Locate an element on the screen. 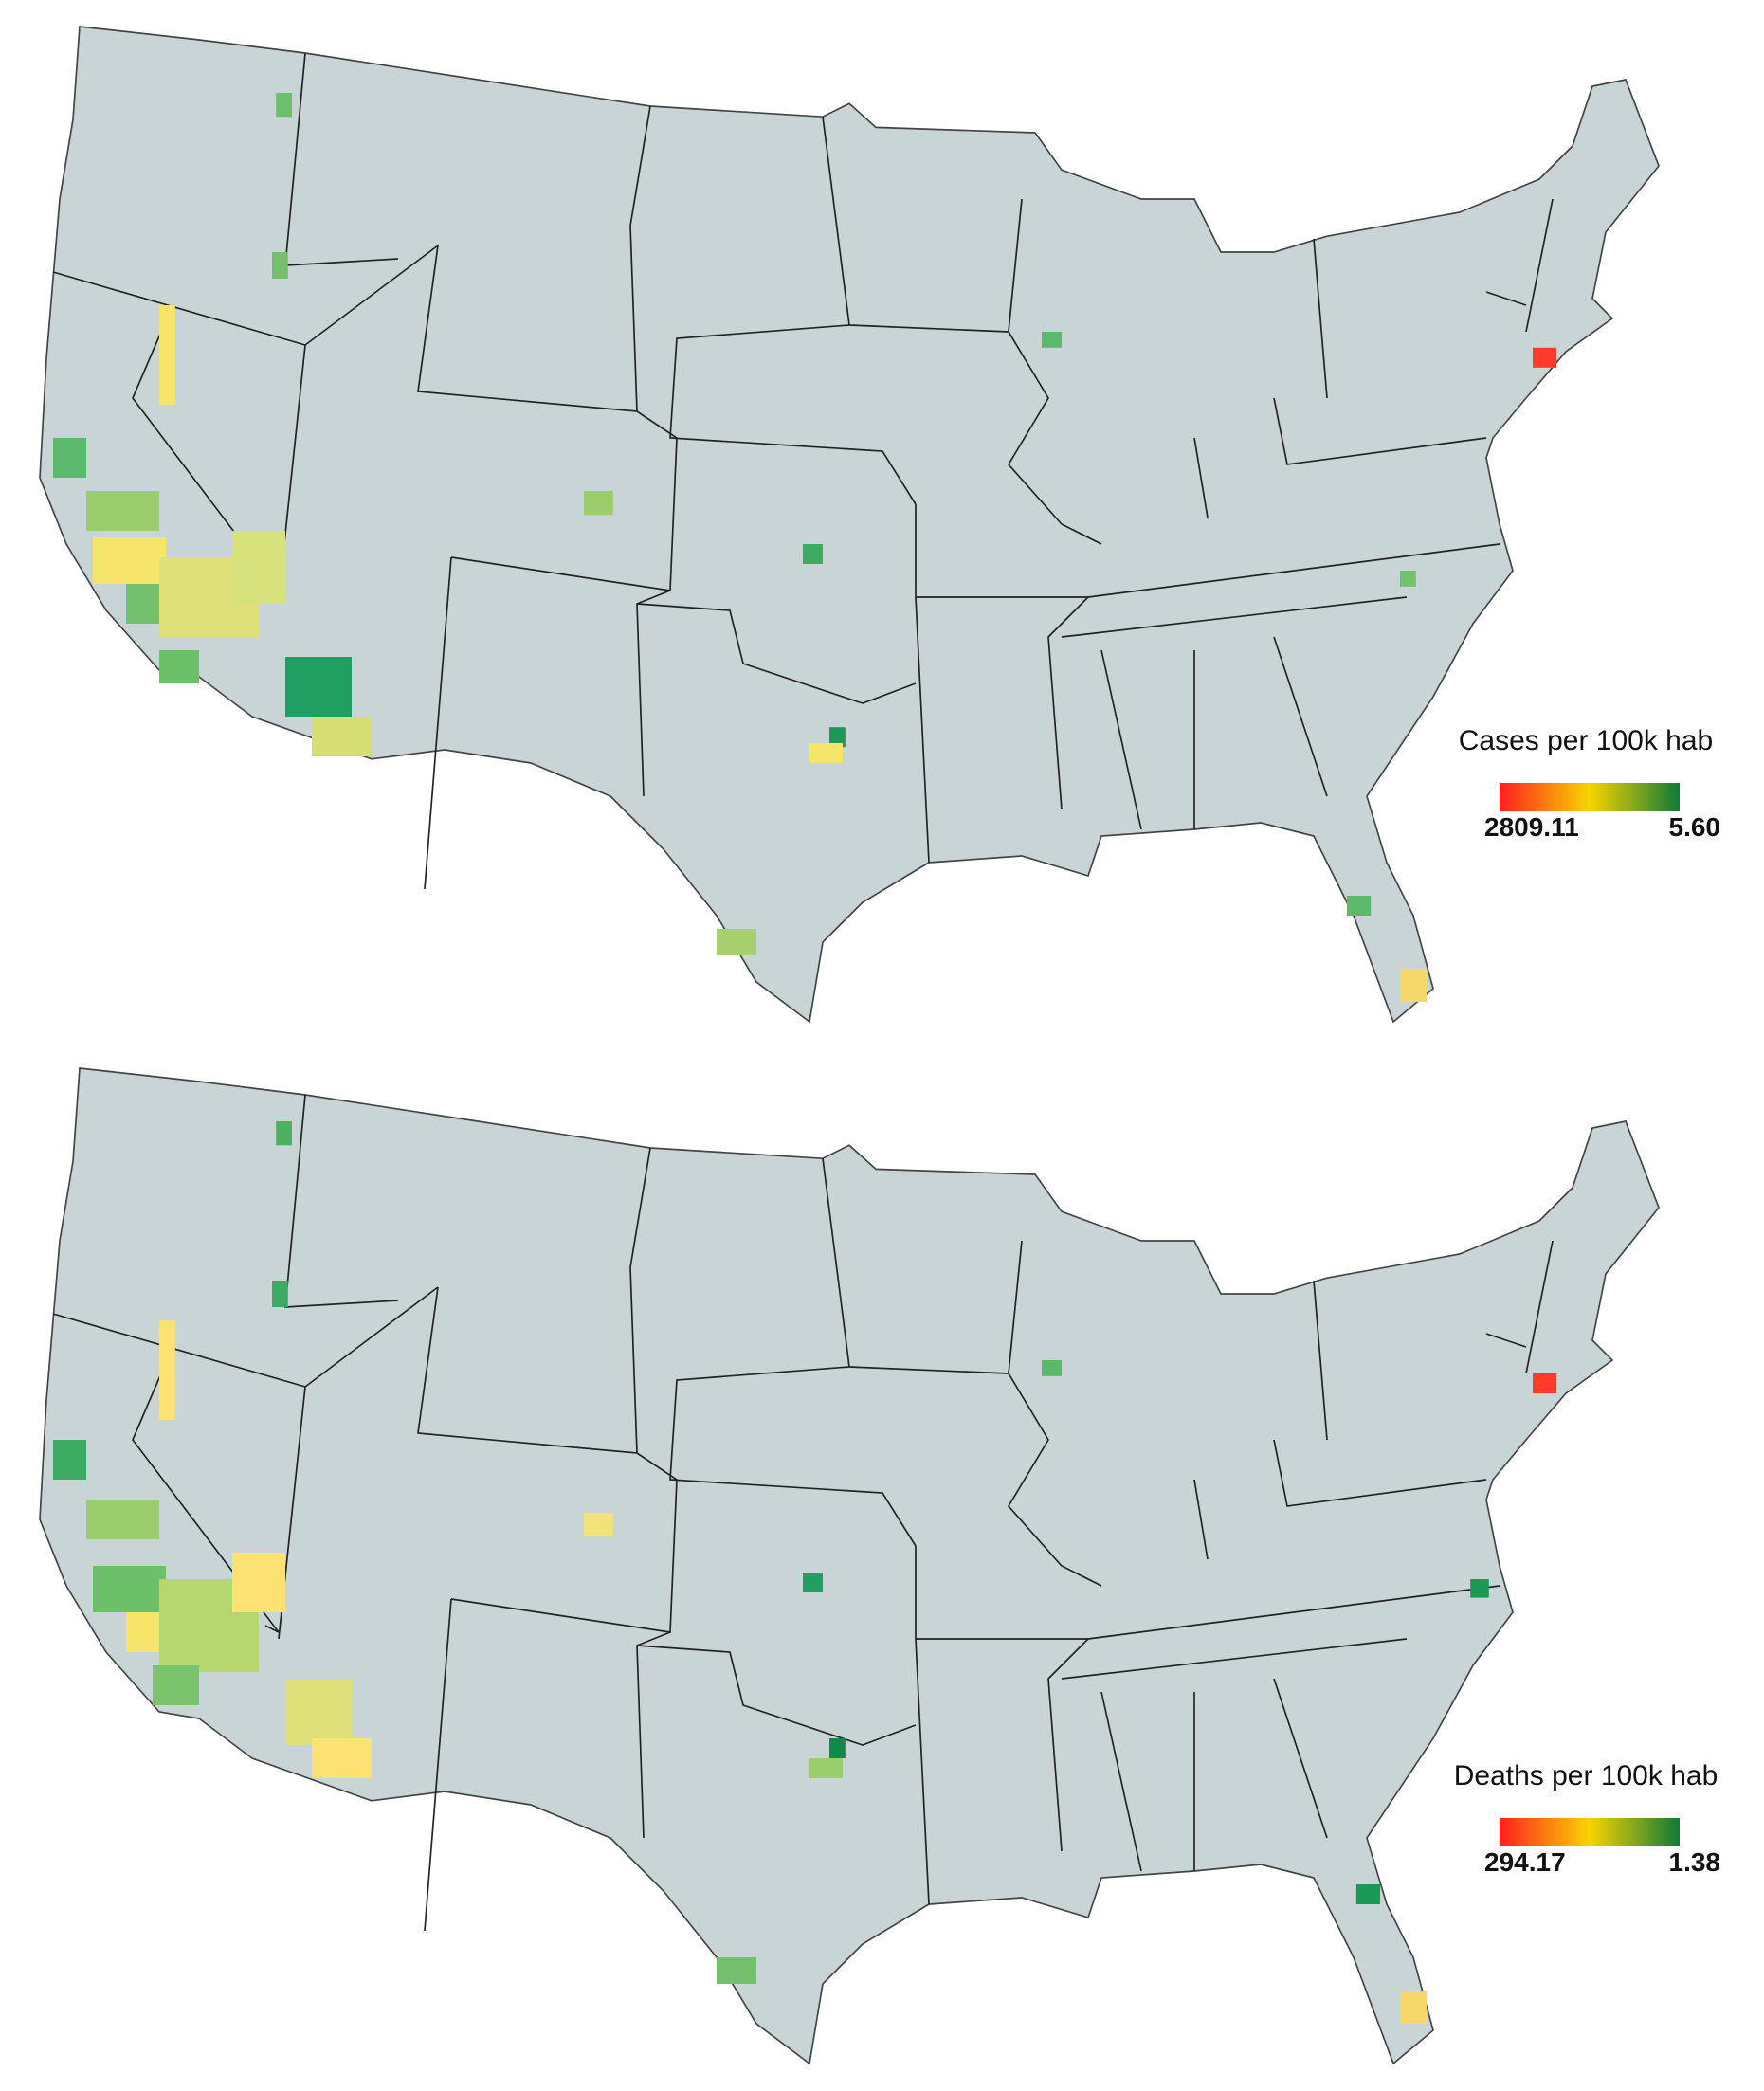 This screenshot has height=2091, width=1764. legend-min-label: 5.60 is located at coordinates (1695, 827).